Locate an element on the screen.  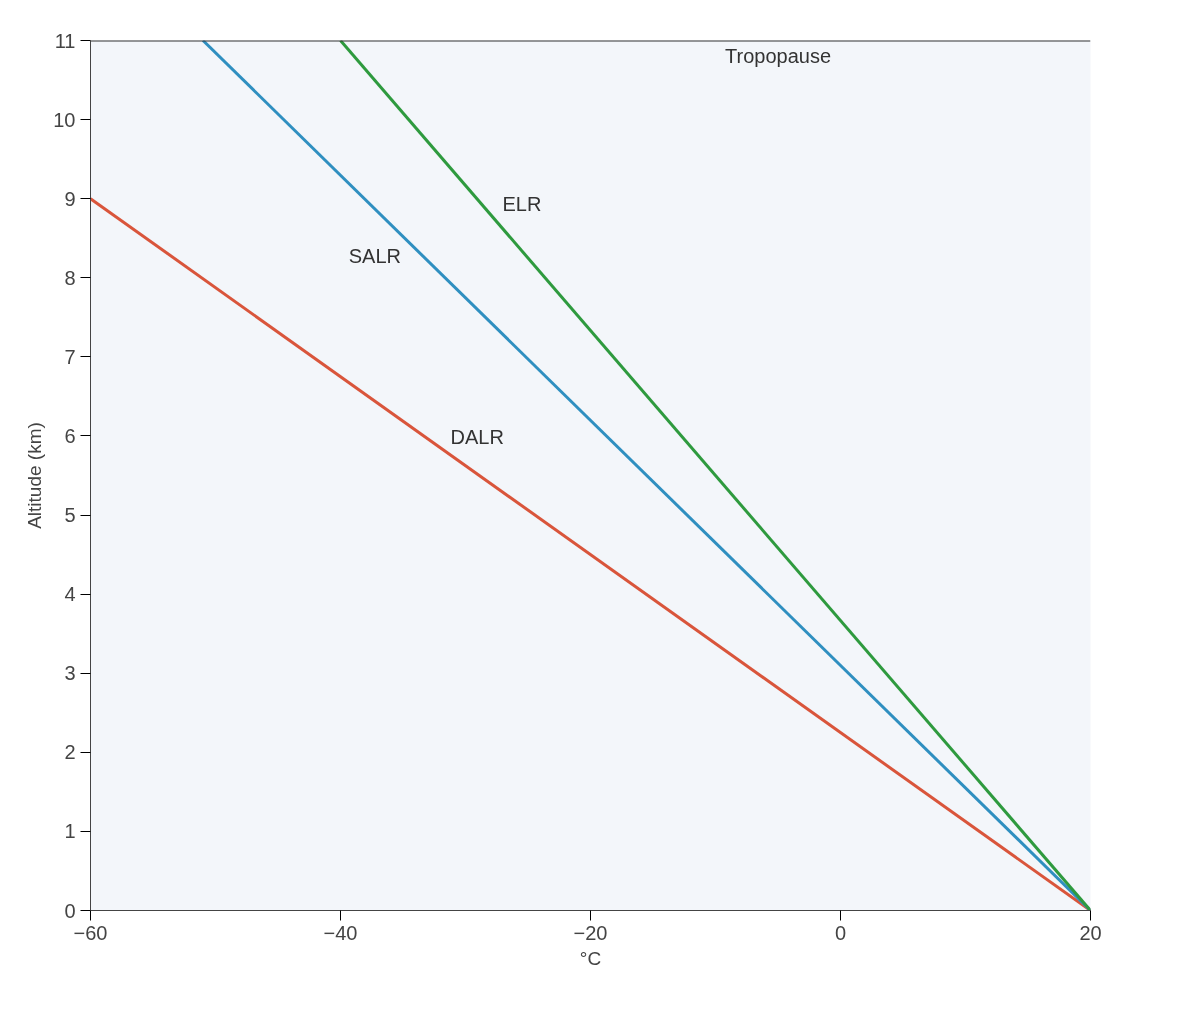
y-tick-label: 2 is located at coordinates (70, 752).